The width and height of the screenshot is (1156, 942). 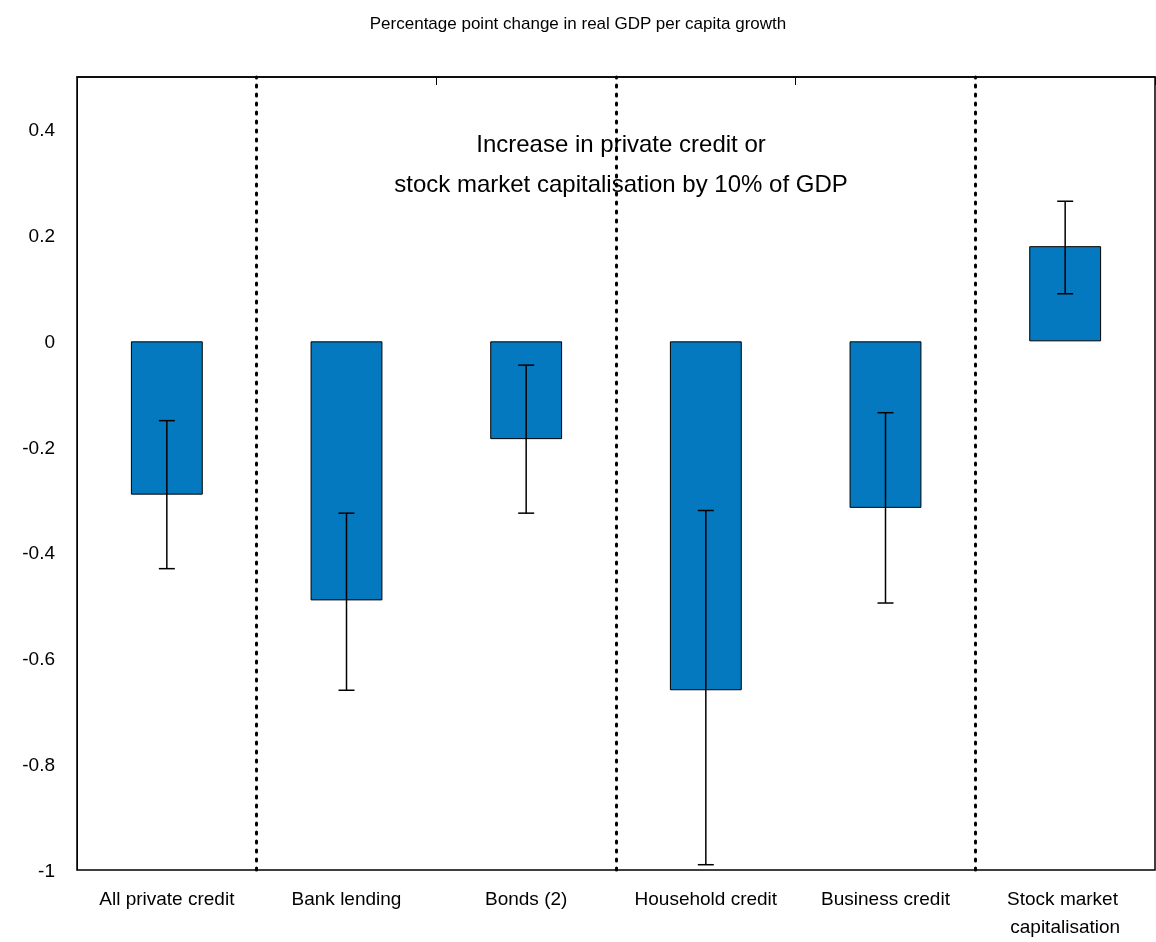 What do you see at coordinates (38, 447) in the screenshot?
I see `y-tick-label: -0.2` at bounding box center [38, 447].